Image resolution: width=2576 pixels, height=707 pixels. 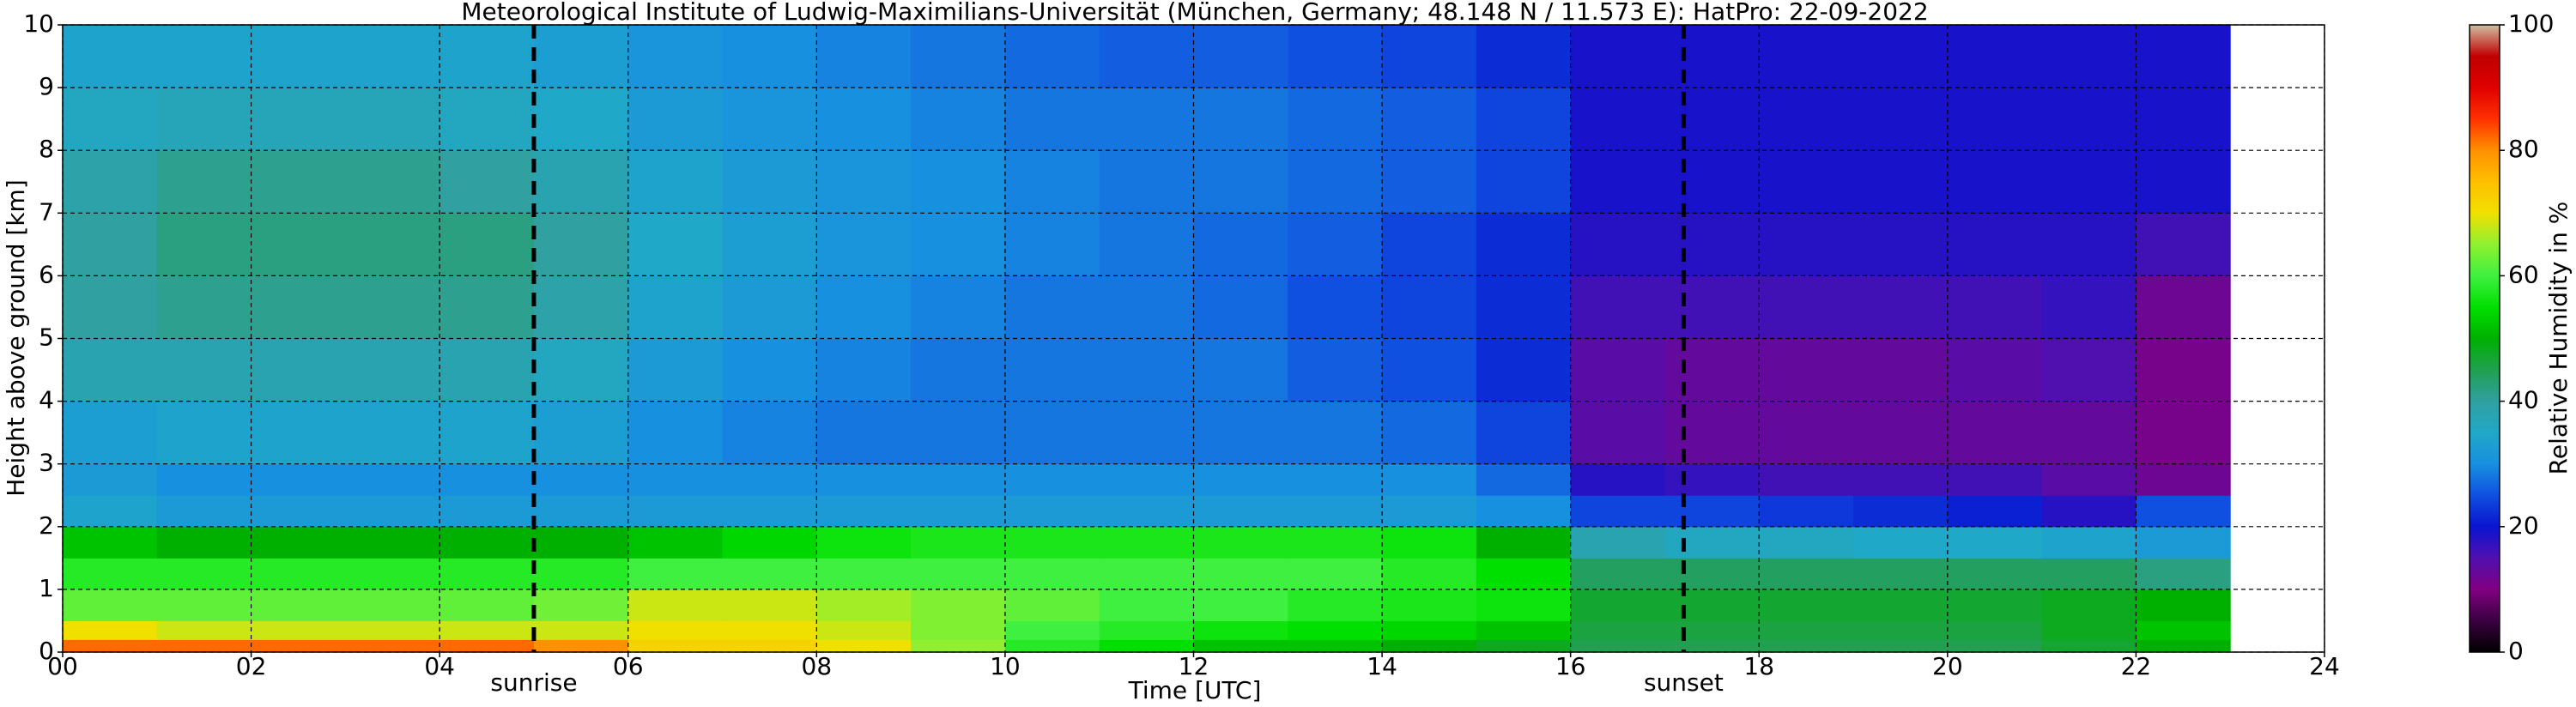 What do you see at coordinates (2558, 338) in the screenshot?
I see `colorbar-label: Relative Humidity in %` at bounding box center [2558, 338].